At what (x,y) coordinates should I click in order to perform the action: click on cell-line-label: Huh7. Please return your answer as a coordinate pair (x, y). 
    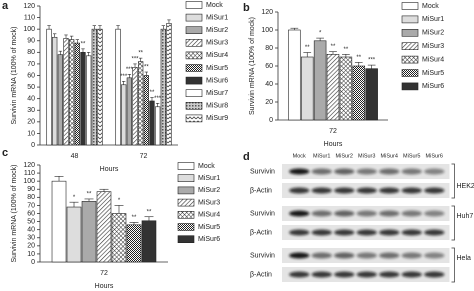
    Looking at the image, I should click on (465, 216).